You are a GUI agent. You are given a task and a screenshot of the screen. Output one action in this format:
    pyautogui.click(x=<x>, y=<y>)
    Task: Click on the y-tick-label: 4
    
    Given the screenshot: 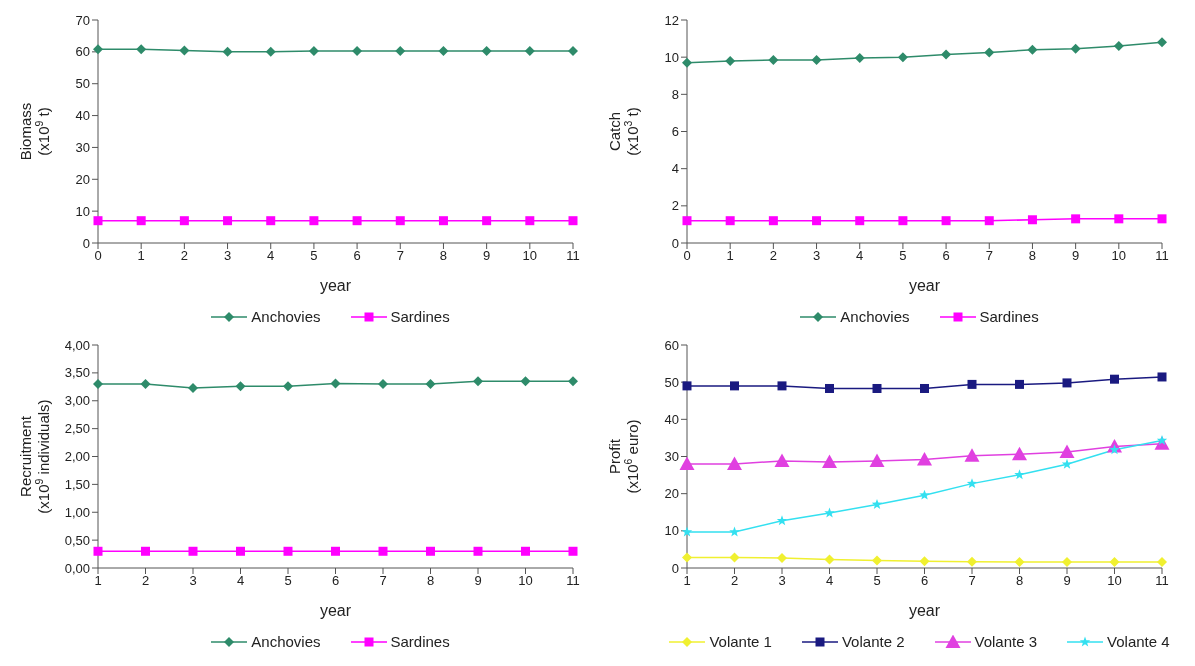 What is the action you would take?
    pyautogui.click(x=675, y=169)
    